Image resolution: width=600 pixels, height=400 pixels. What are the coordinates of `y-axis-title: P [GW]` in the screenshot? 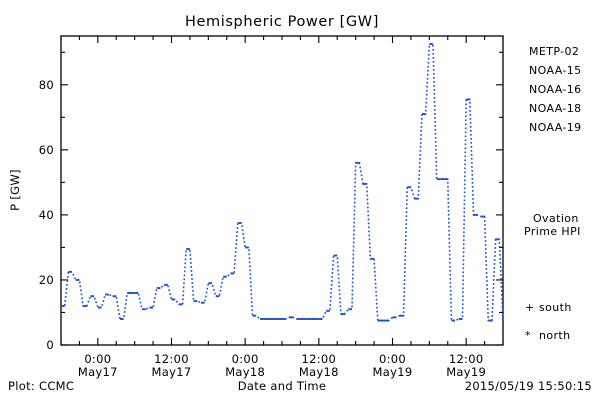 It's located at (15, 190).